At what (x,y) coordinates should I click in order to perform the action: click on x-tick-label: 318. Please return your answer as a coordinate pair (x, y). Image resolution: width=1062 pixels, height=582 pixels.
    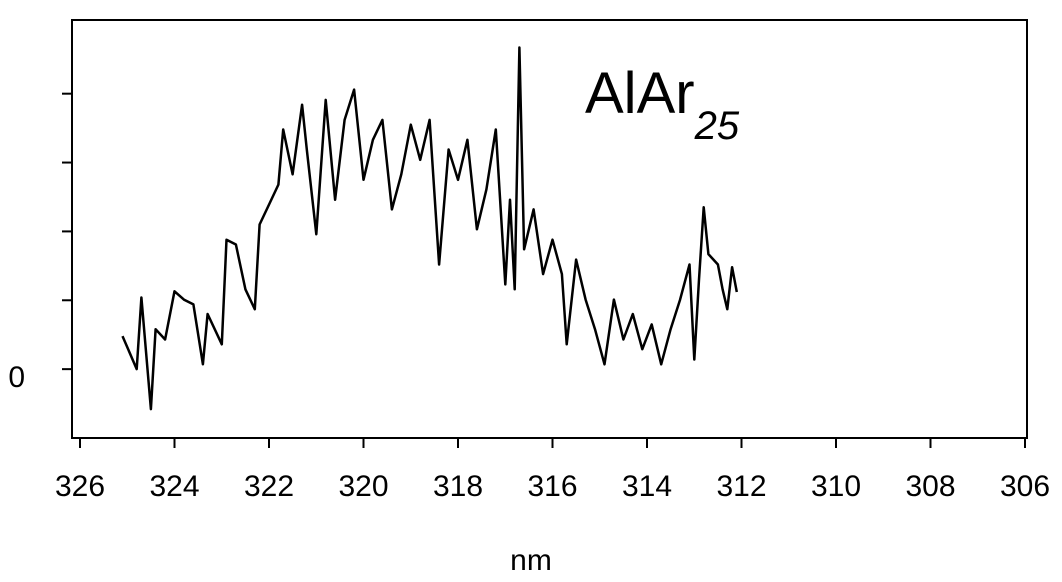
    Looking at the image, I should click on (458, 486).